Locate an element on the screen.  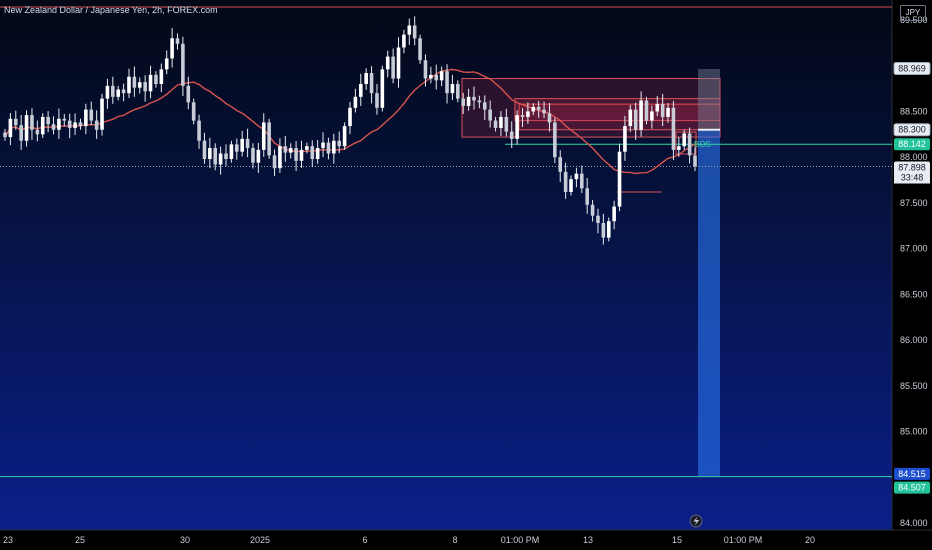
price-badge-high_level: 88.969 is located at coordinates (912, 69).